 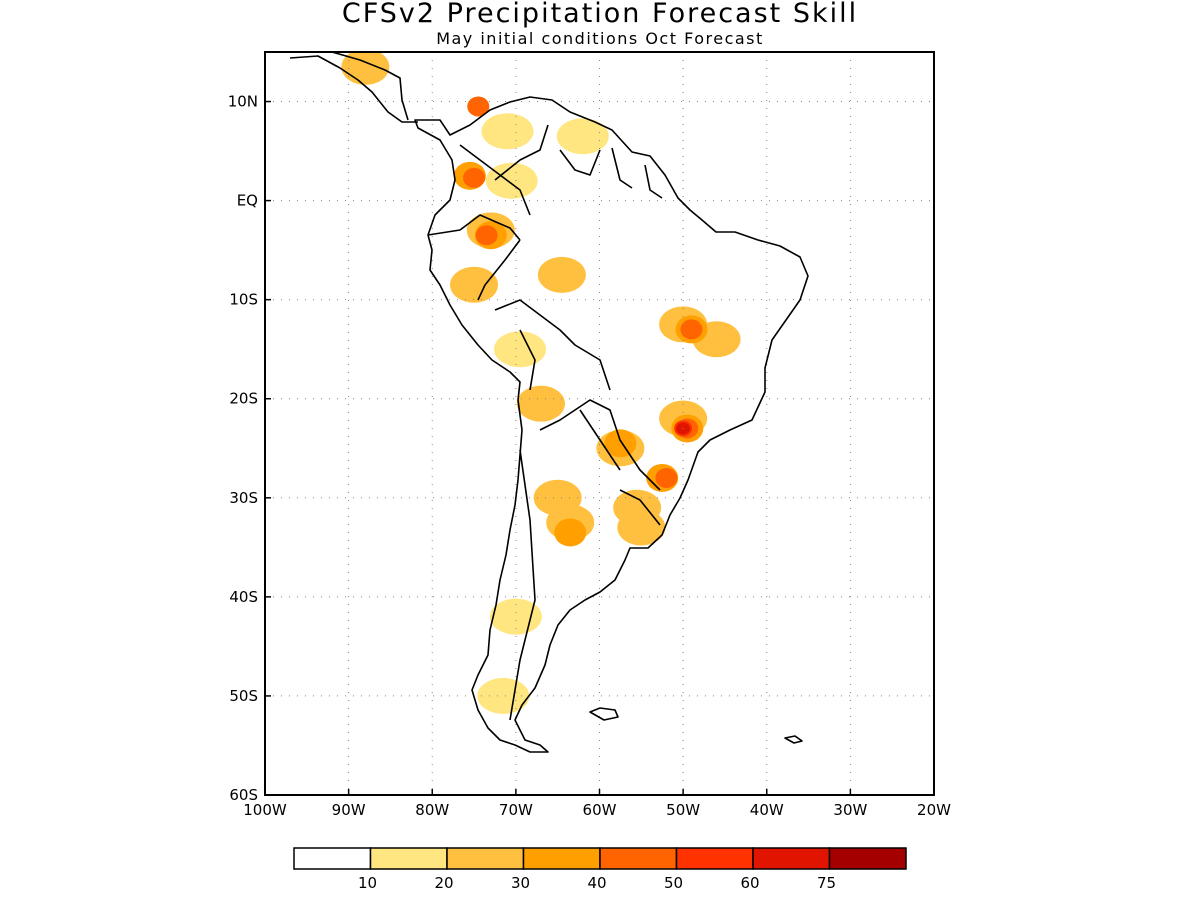 What do you see at coordinates (243, 696) in the screenshot?
I see `lat-tick-label: 50S` at bounding box center [243, 696].